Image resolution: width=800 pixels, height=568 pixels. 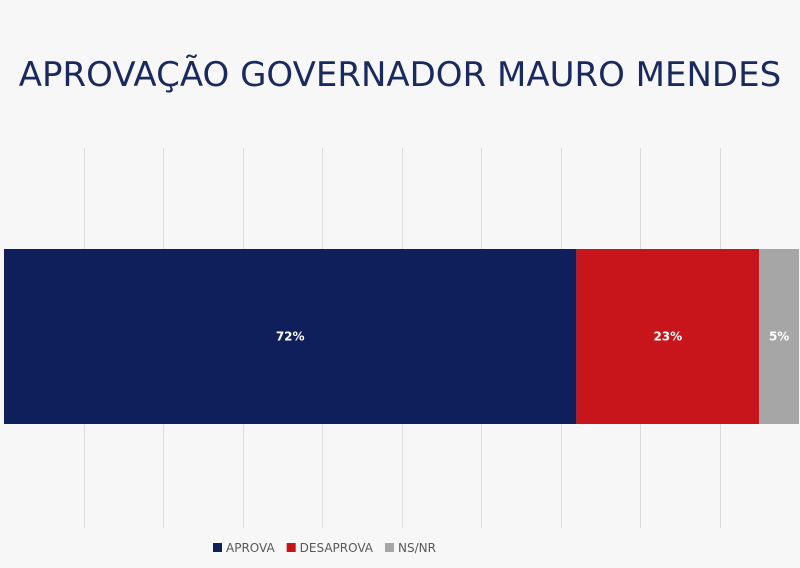 I want to click on data-labels: 72% 23% 5%, so click(x=532, y=337).